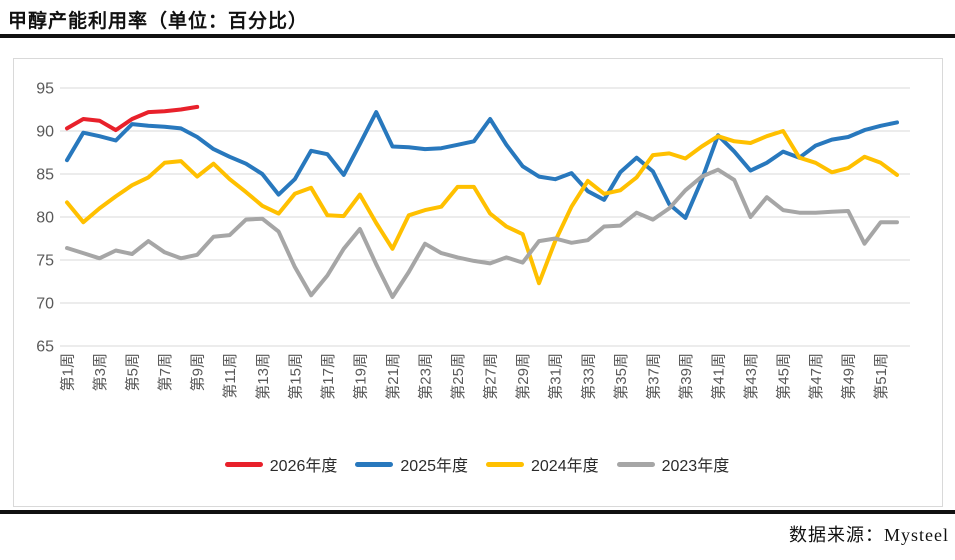 Image resolution: width=955 pixels, height=560 pixels. Describe the element at coordinates (45, 132) in the screenshot. I see `y-tick-label: 90` at that location.